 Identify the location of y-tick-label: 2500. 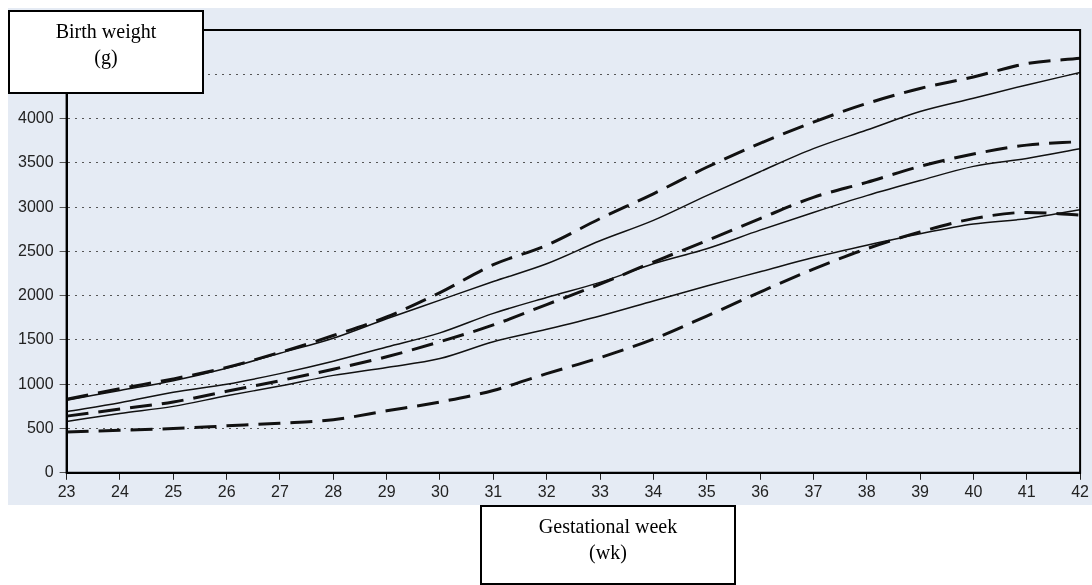
(36, 250).